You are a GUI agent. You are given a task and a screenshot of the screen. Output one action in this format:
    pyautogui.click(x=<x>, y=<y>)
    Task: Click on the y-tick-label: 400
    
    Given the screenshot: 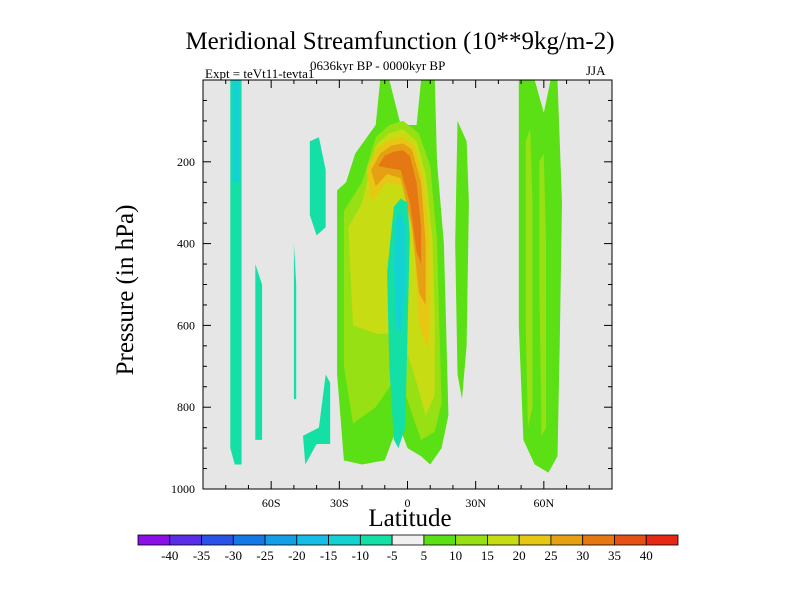 What is the action you would take?
    pyautogui.click(x=186, y=244)
    